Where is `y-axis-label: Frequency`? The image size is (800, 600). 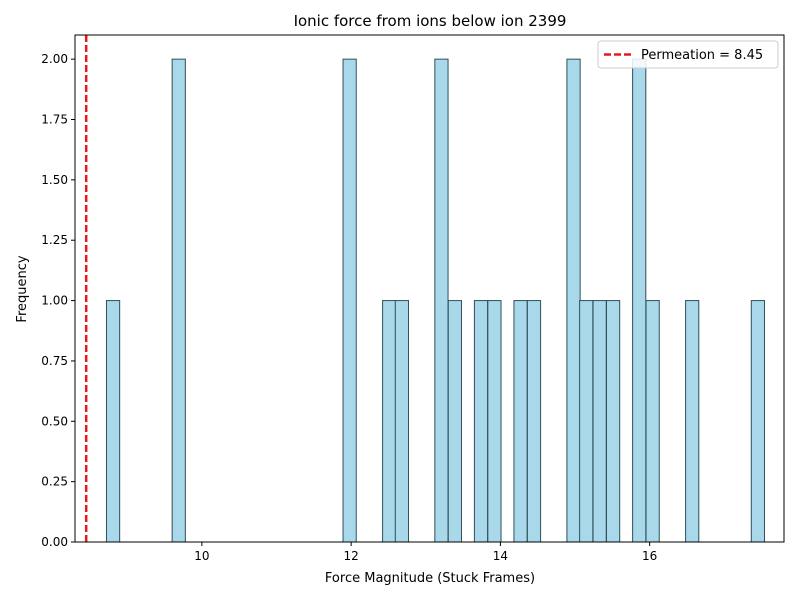
y-axis-label: Frequency is located at coordinates (22, 288).